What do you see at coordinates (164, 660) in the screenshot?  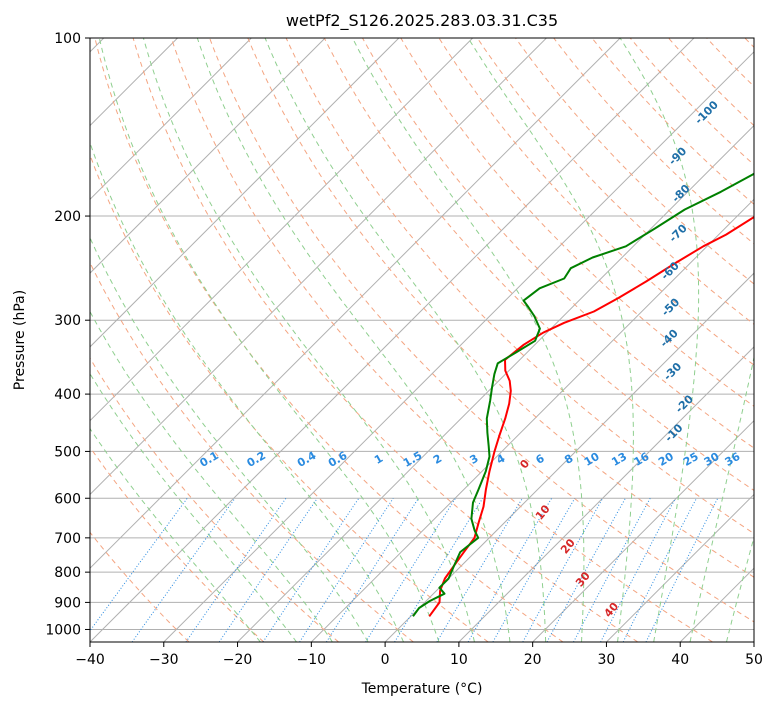 I see `x-tick-label: −30` at bounding box center [164, 660].